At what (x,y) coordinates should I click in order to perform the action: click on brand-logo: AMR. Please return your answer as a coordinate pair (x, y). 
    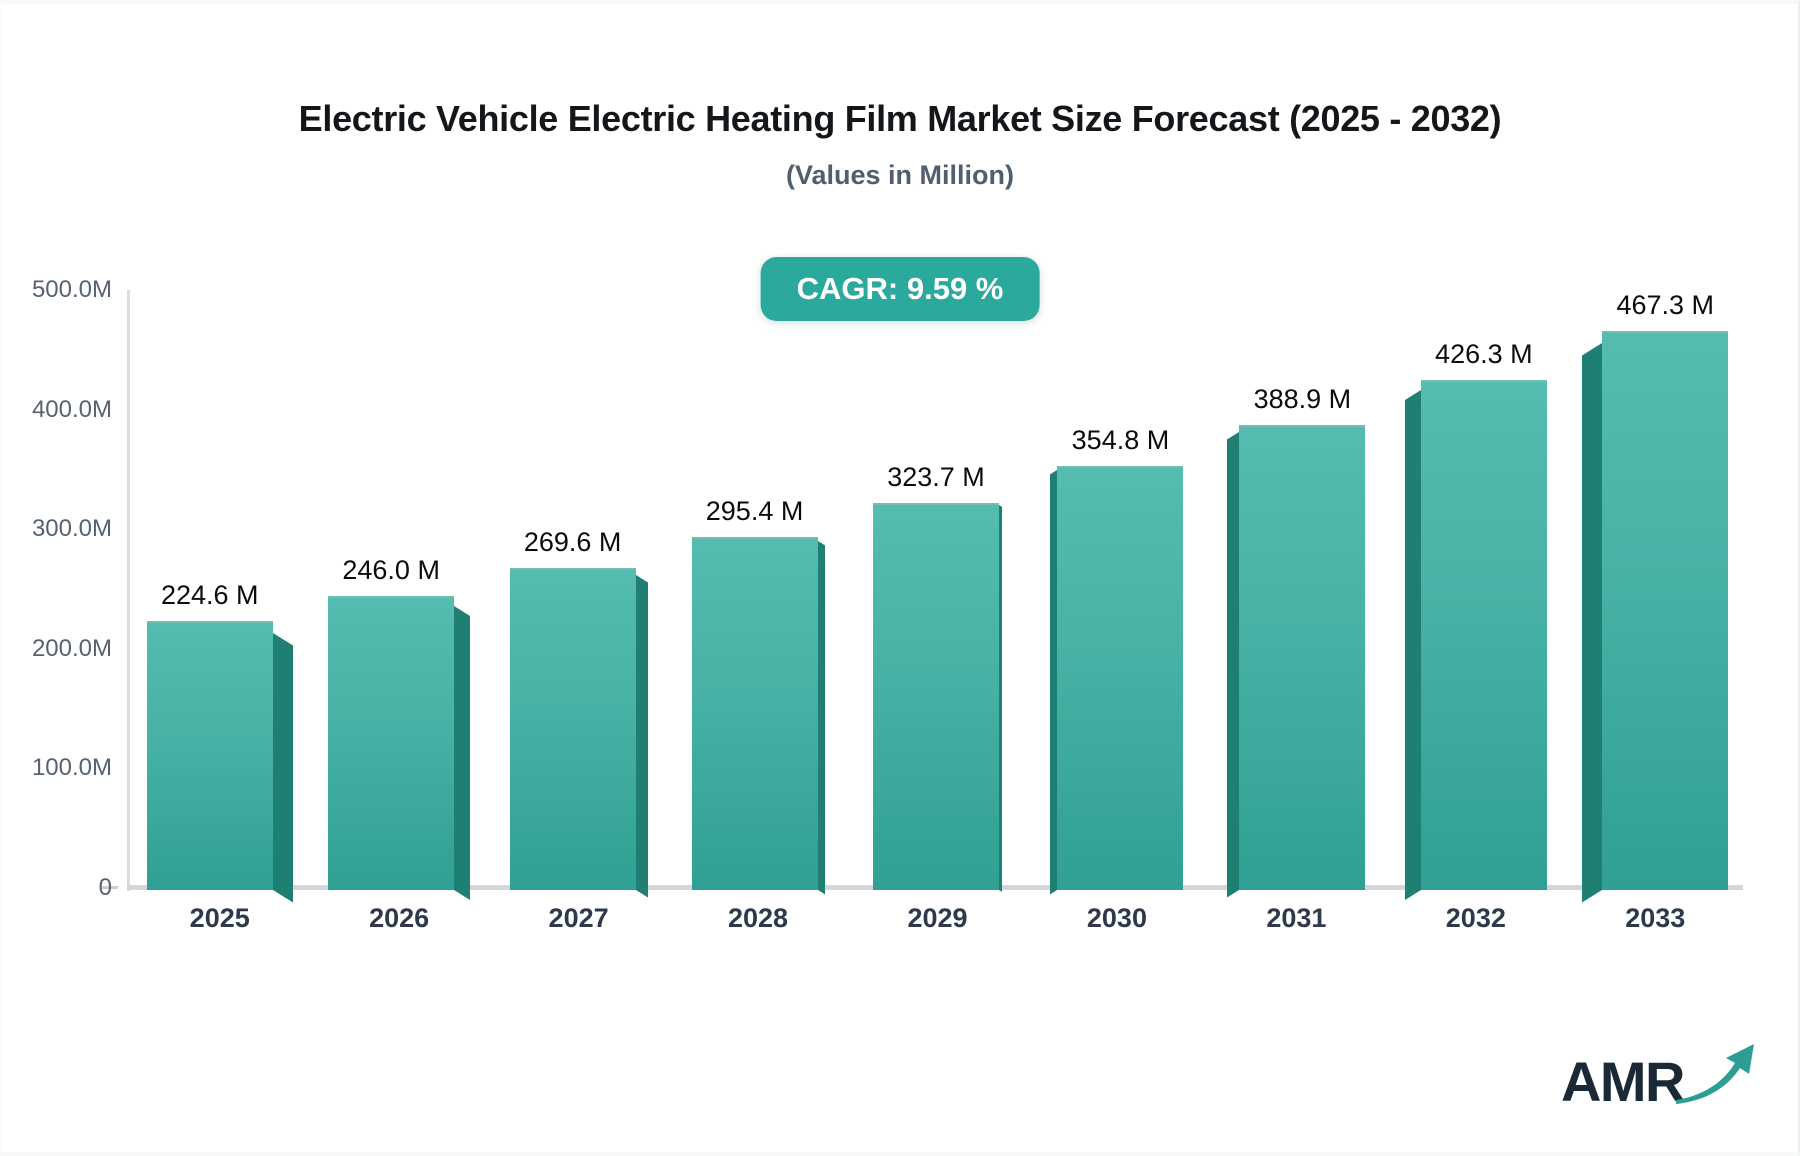
    Looking at the image, I should click on (1659, 1076).